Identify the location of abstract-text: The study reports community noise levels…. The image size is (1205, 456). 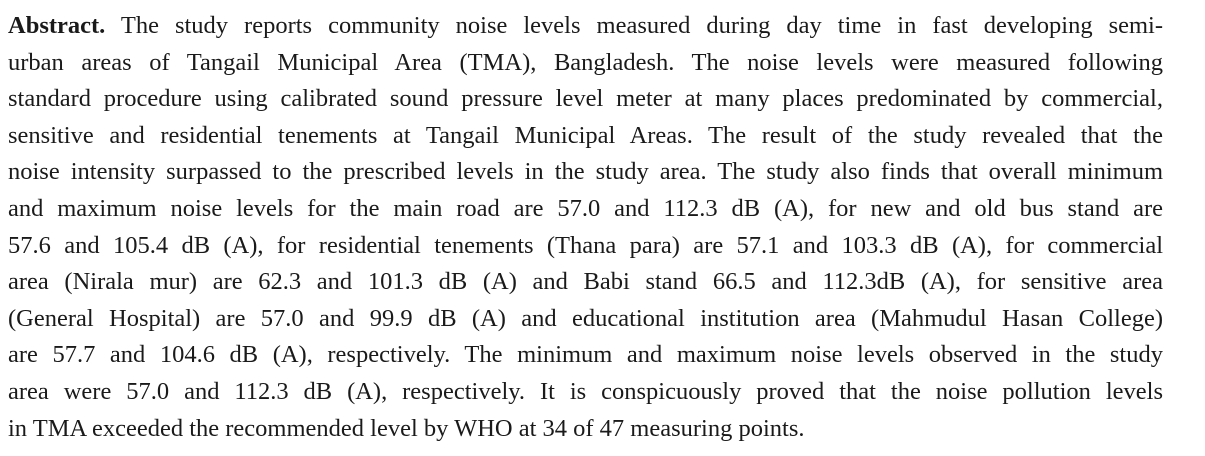
(634, 25).